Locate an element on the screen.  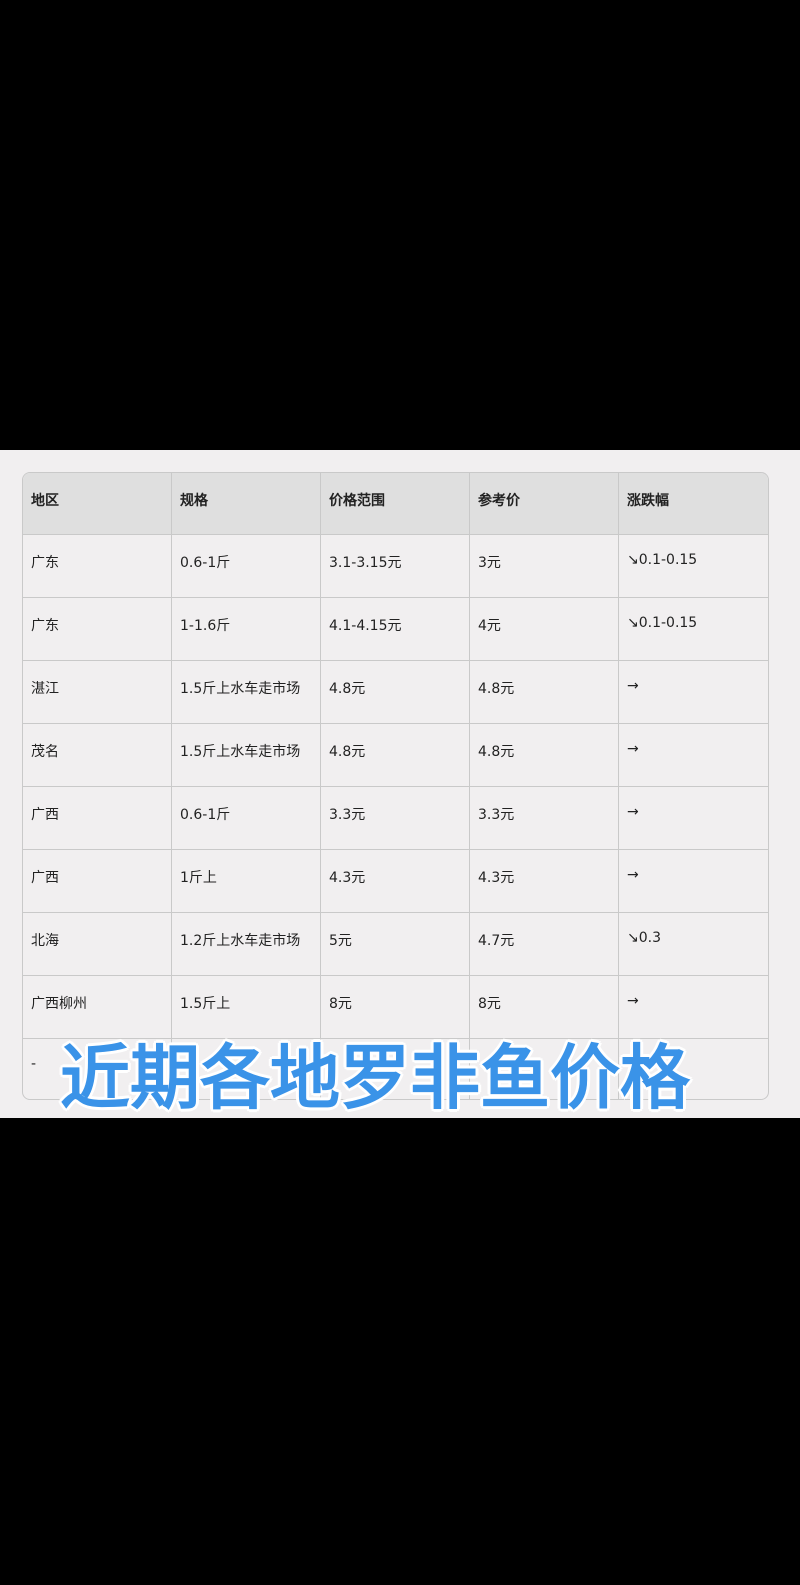
overlay-title: 近期各地罗非鱼价格 is located at coordinates (375, 1078).